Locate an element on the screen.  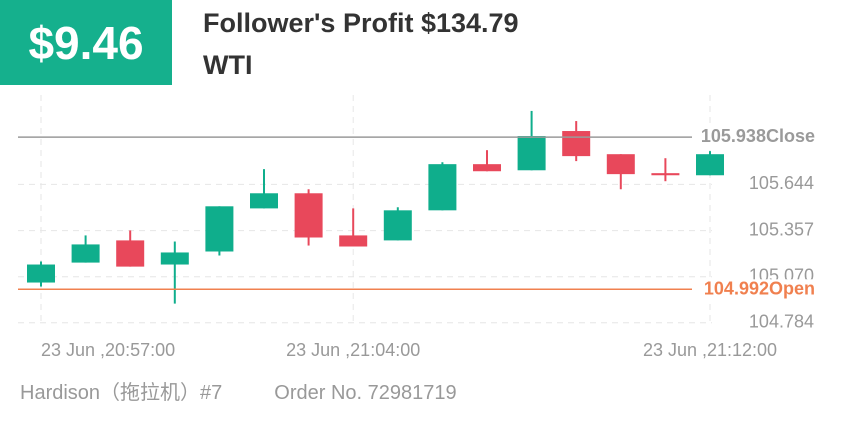
y-tick-label: 104.784 is located at coordinates (781, 321).